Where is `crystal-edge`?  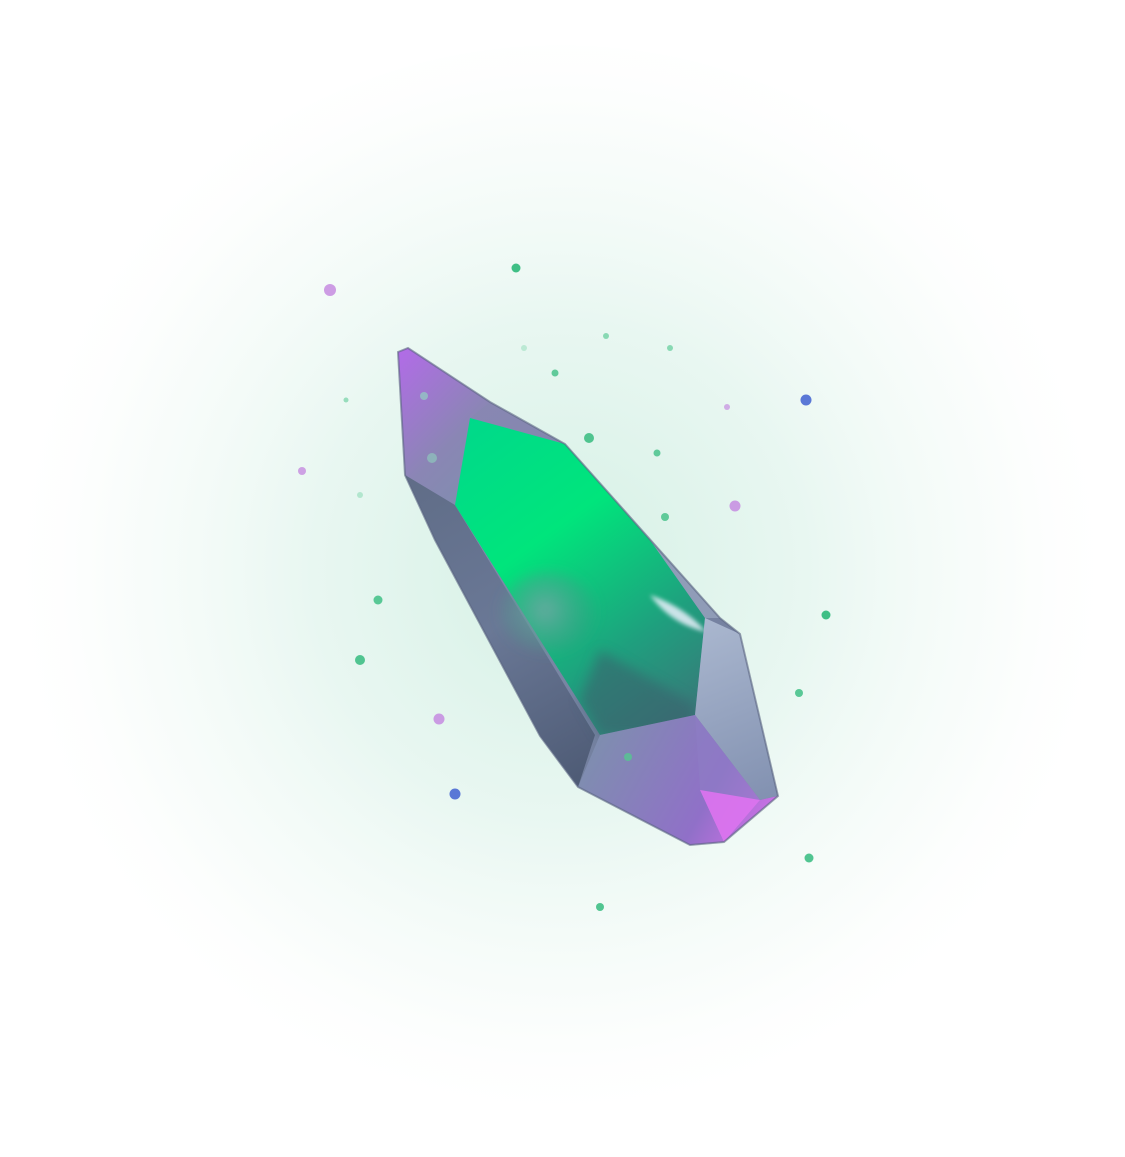
crystal-edge is located at coordinates (588, 596).